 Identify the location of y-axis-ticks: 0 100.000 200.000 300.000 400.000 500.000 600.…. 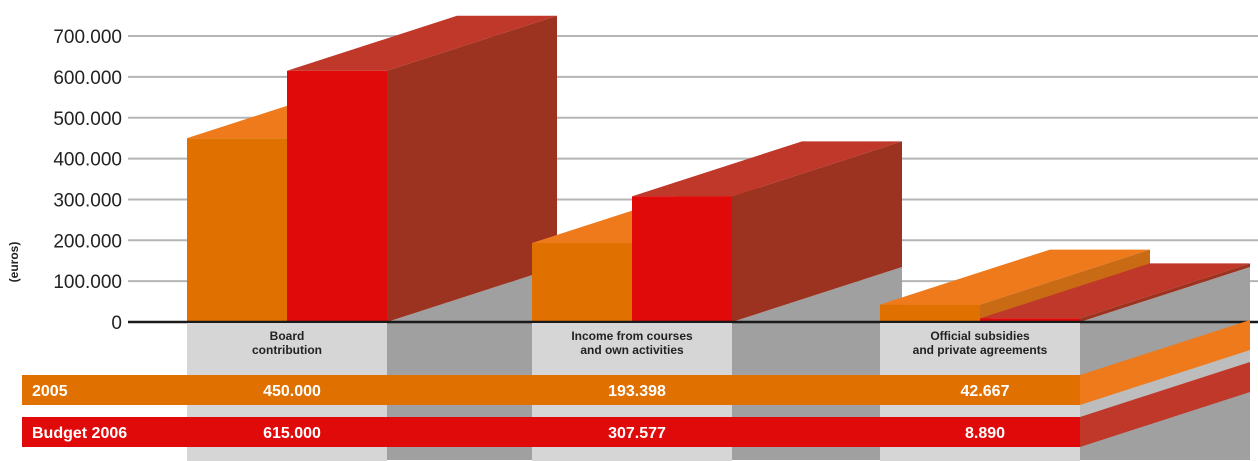
(87, 180).